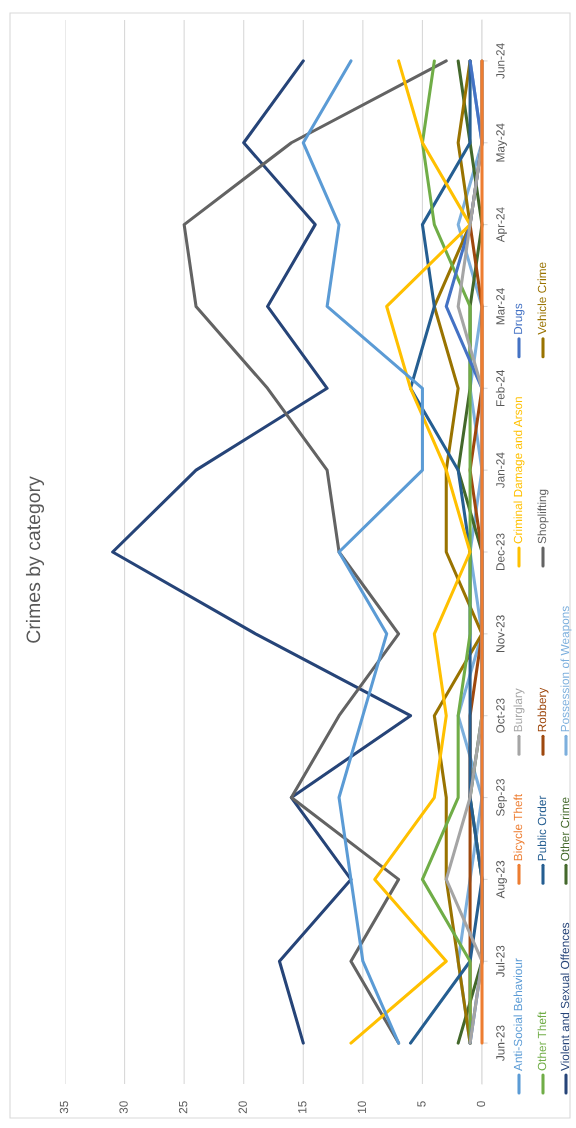 This screenshot has width=576, height=1128. I want to click on y-tick-label: Jan-24, so click(500, 470).